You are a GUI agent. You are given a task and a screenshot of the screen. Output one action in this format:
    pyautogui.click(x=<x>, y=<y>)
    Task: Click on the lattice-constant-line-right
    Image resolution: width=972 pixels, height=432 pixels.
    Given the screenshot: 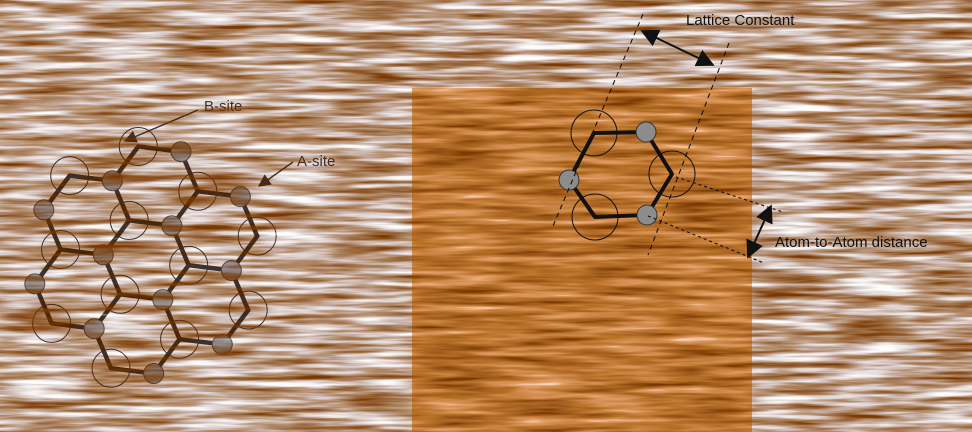 What is the action you would take?
    pyautogui.click(x=688, y=149)
    